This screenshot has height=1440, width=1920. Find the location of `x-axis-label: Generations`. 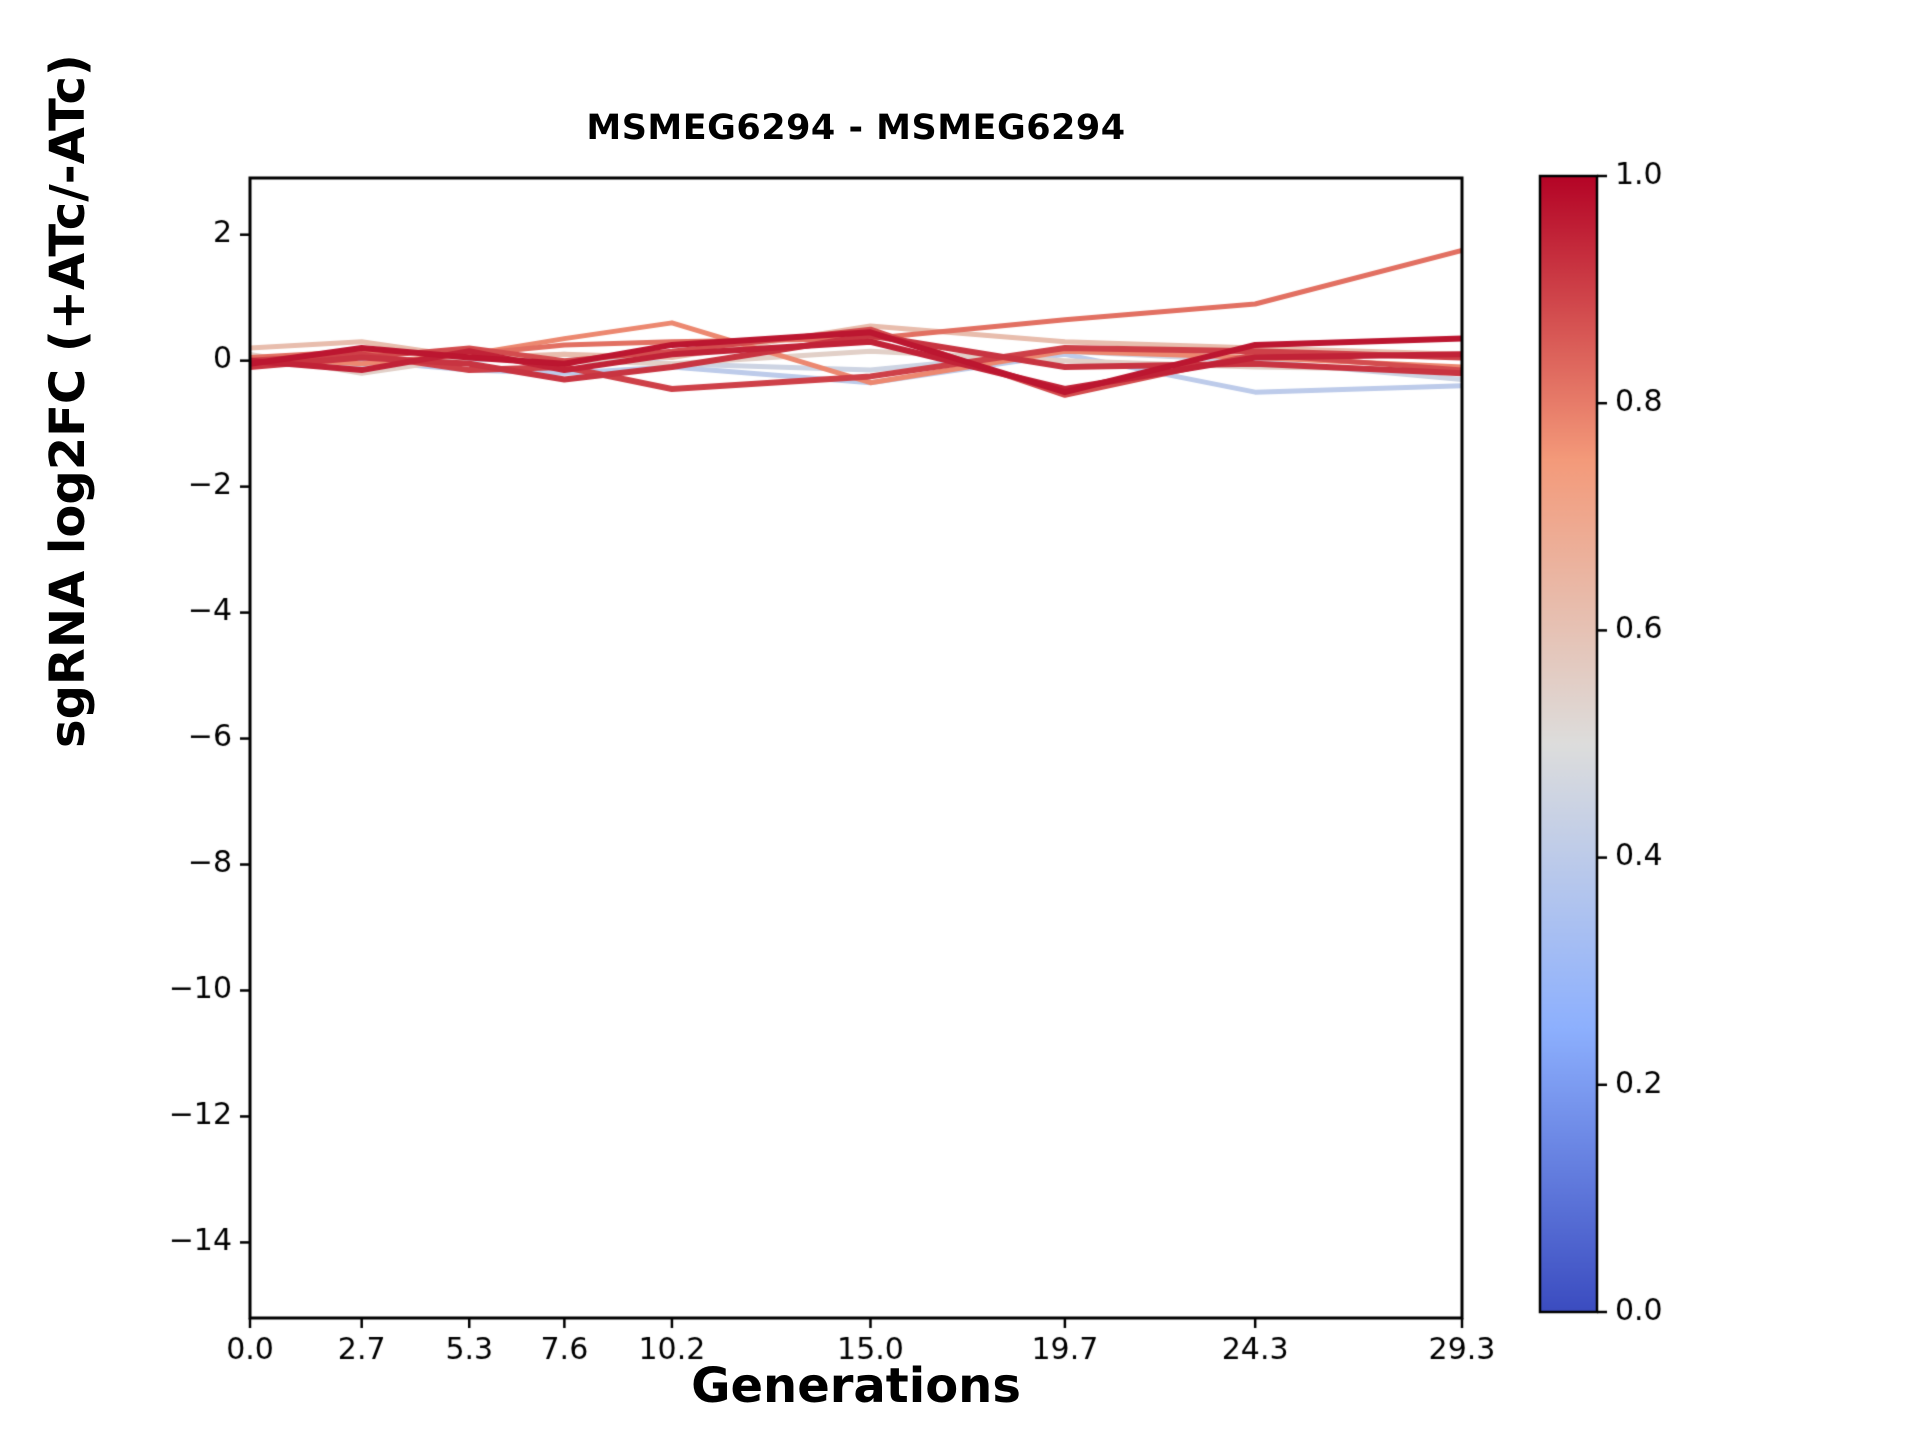

x-axis-label: Generations is located at coordinates (856, 1386).